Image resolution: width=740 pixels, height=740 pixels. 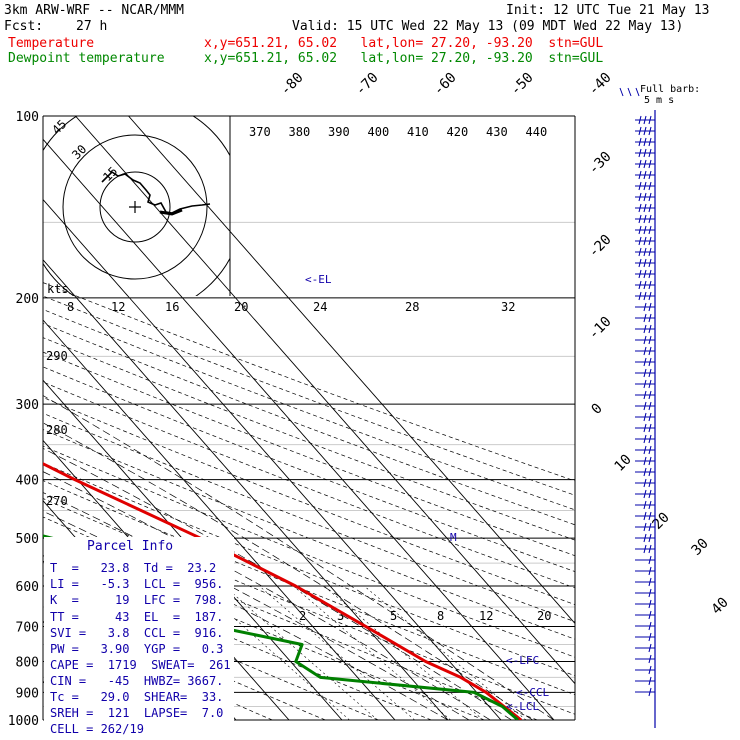 I want to click on pressure-tick-label: 600, so click(x=27, y=587).